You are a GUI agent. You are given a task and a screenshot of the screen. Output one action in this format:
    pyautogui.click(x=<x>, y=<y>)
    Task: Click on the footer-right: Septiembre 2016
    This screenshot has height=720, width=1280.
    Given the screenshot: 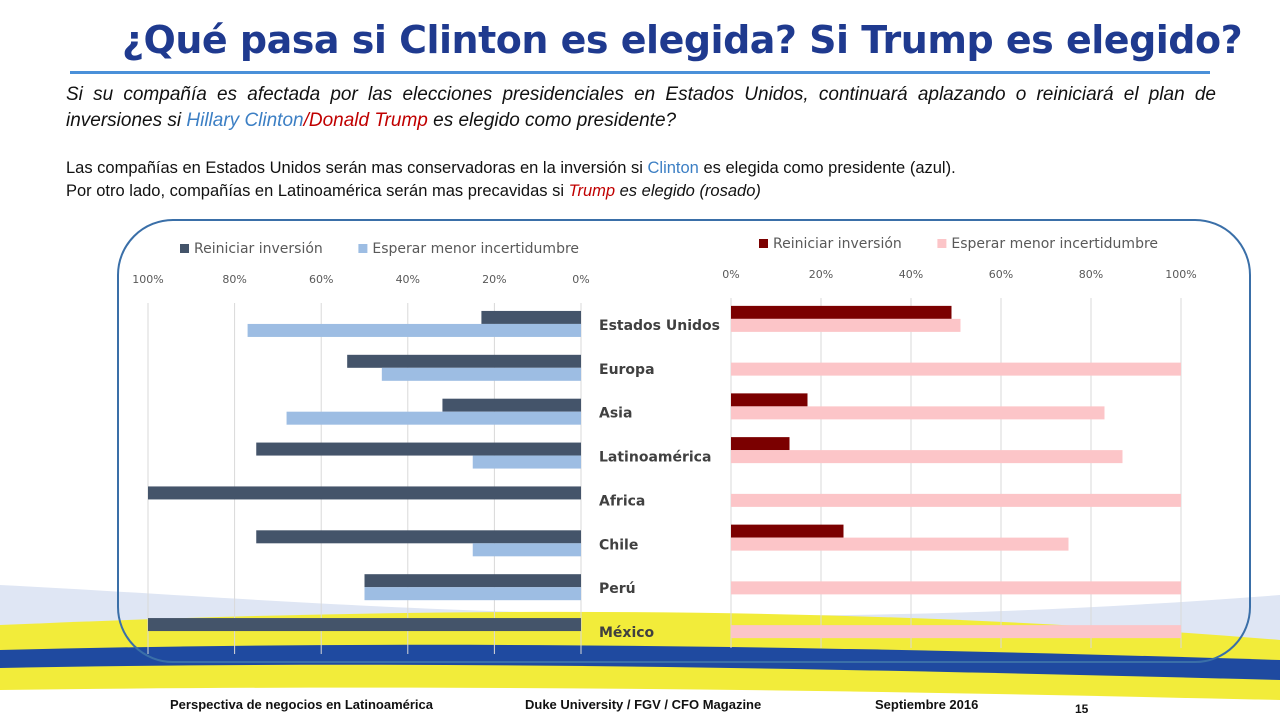 What is the action you would take?
    pyautogui.click(x=927, y=704)
    